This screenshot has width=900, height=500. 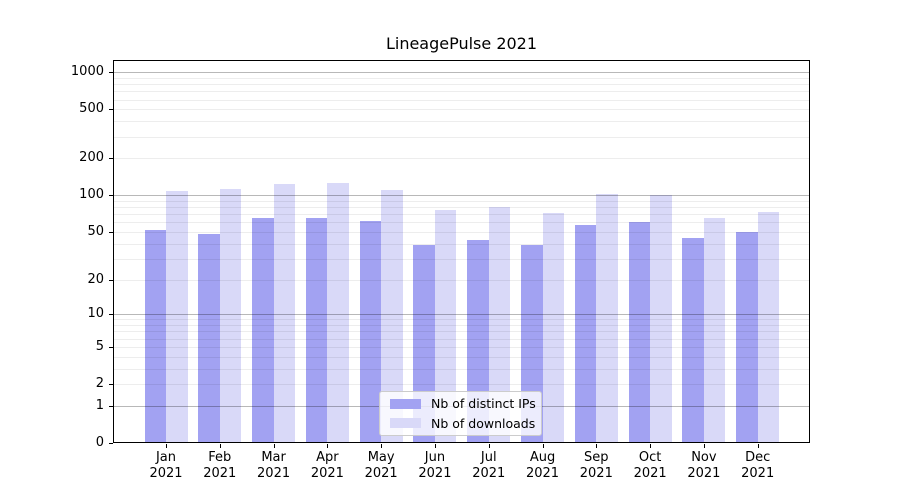 What do you see at coordinates (405, 403) in the screenshot?
I see `legend-swatch-distinct-ips` at bounding box center [405, 403].